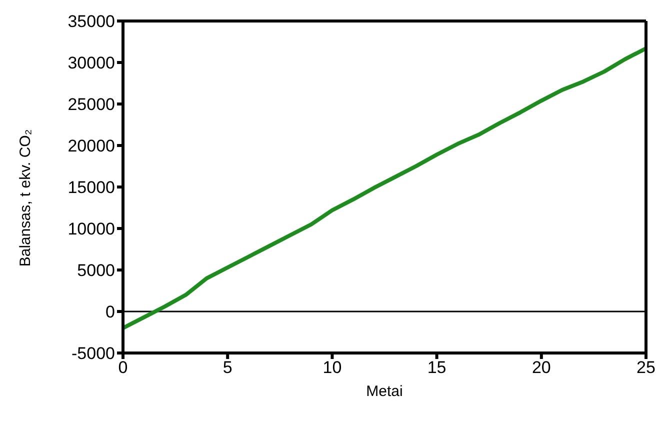 The image size is (663, 426). What do you see at coordinates (91, 104) in the screenshot?
I see `y-tick-label: 25000` at bounding box center [91, 104].